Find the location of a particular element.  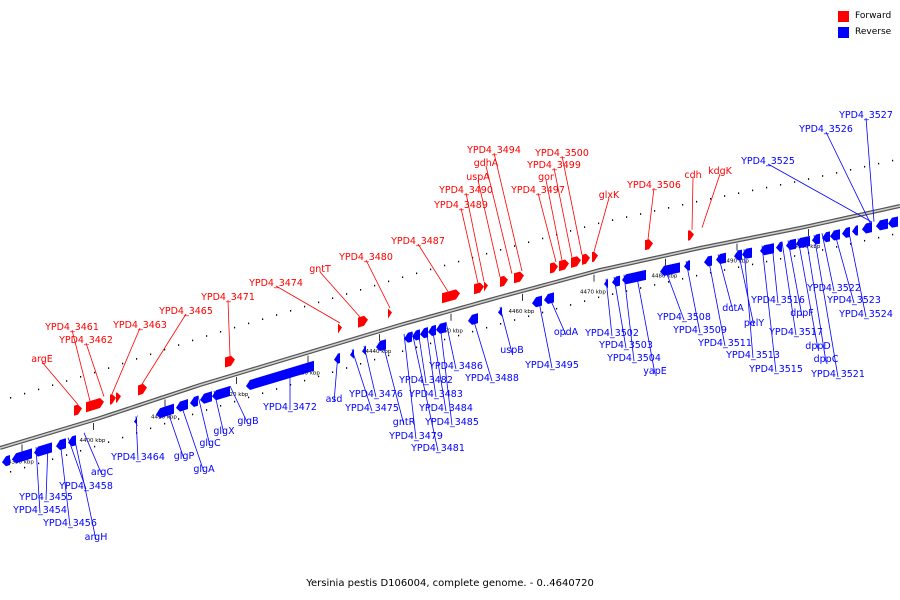

forward-gene-label: kdgK is located at coordinates (720, 171).